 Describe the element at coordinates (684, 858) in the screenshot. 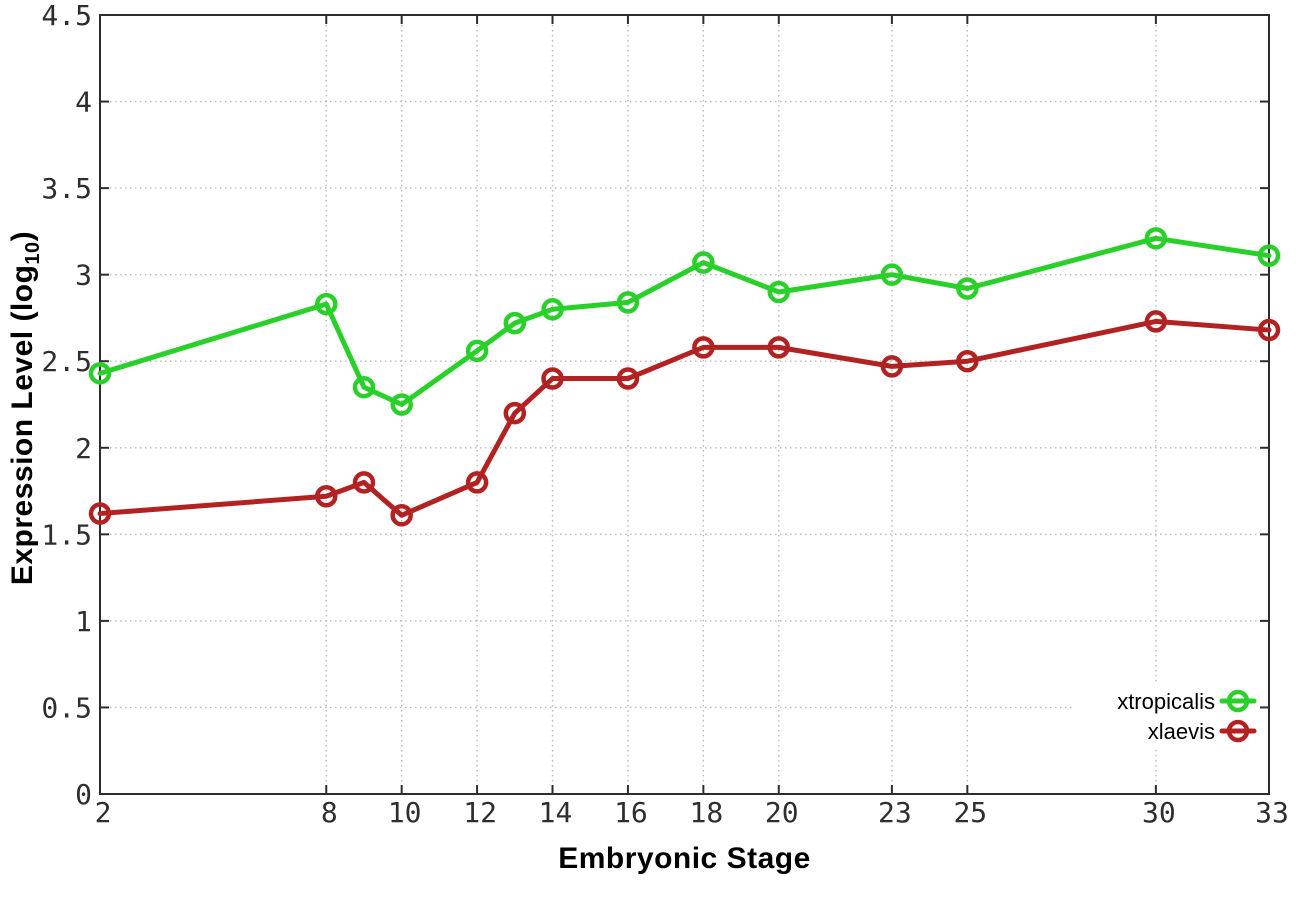

I see `x-axis-title: Embryonic Stage` at that location.